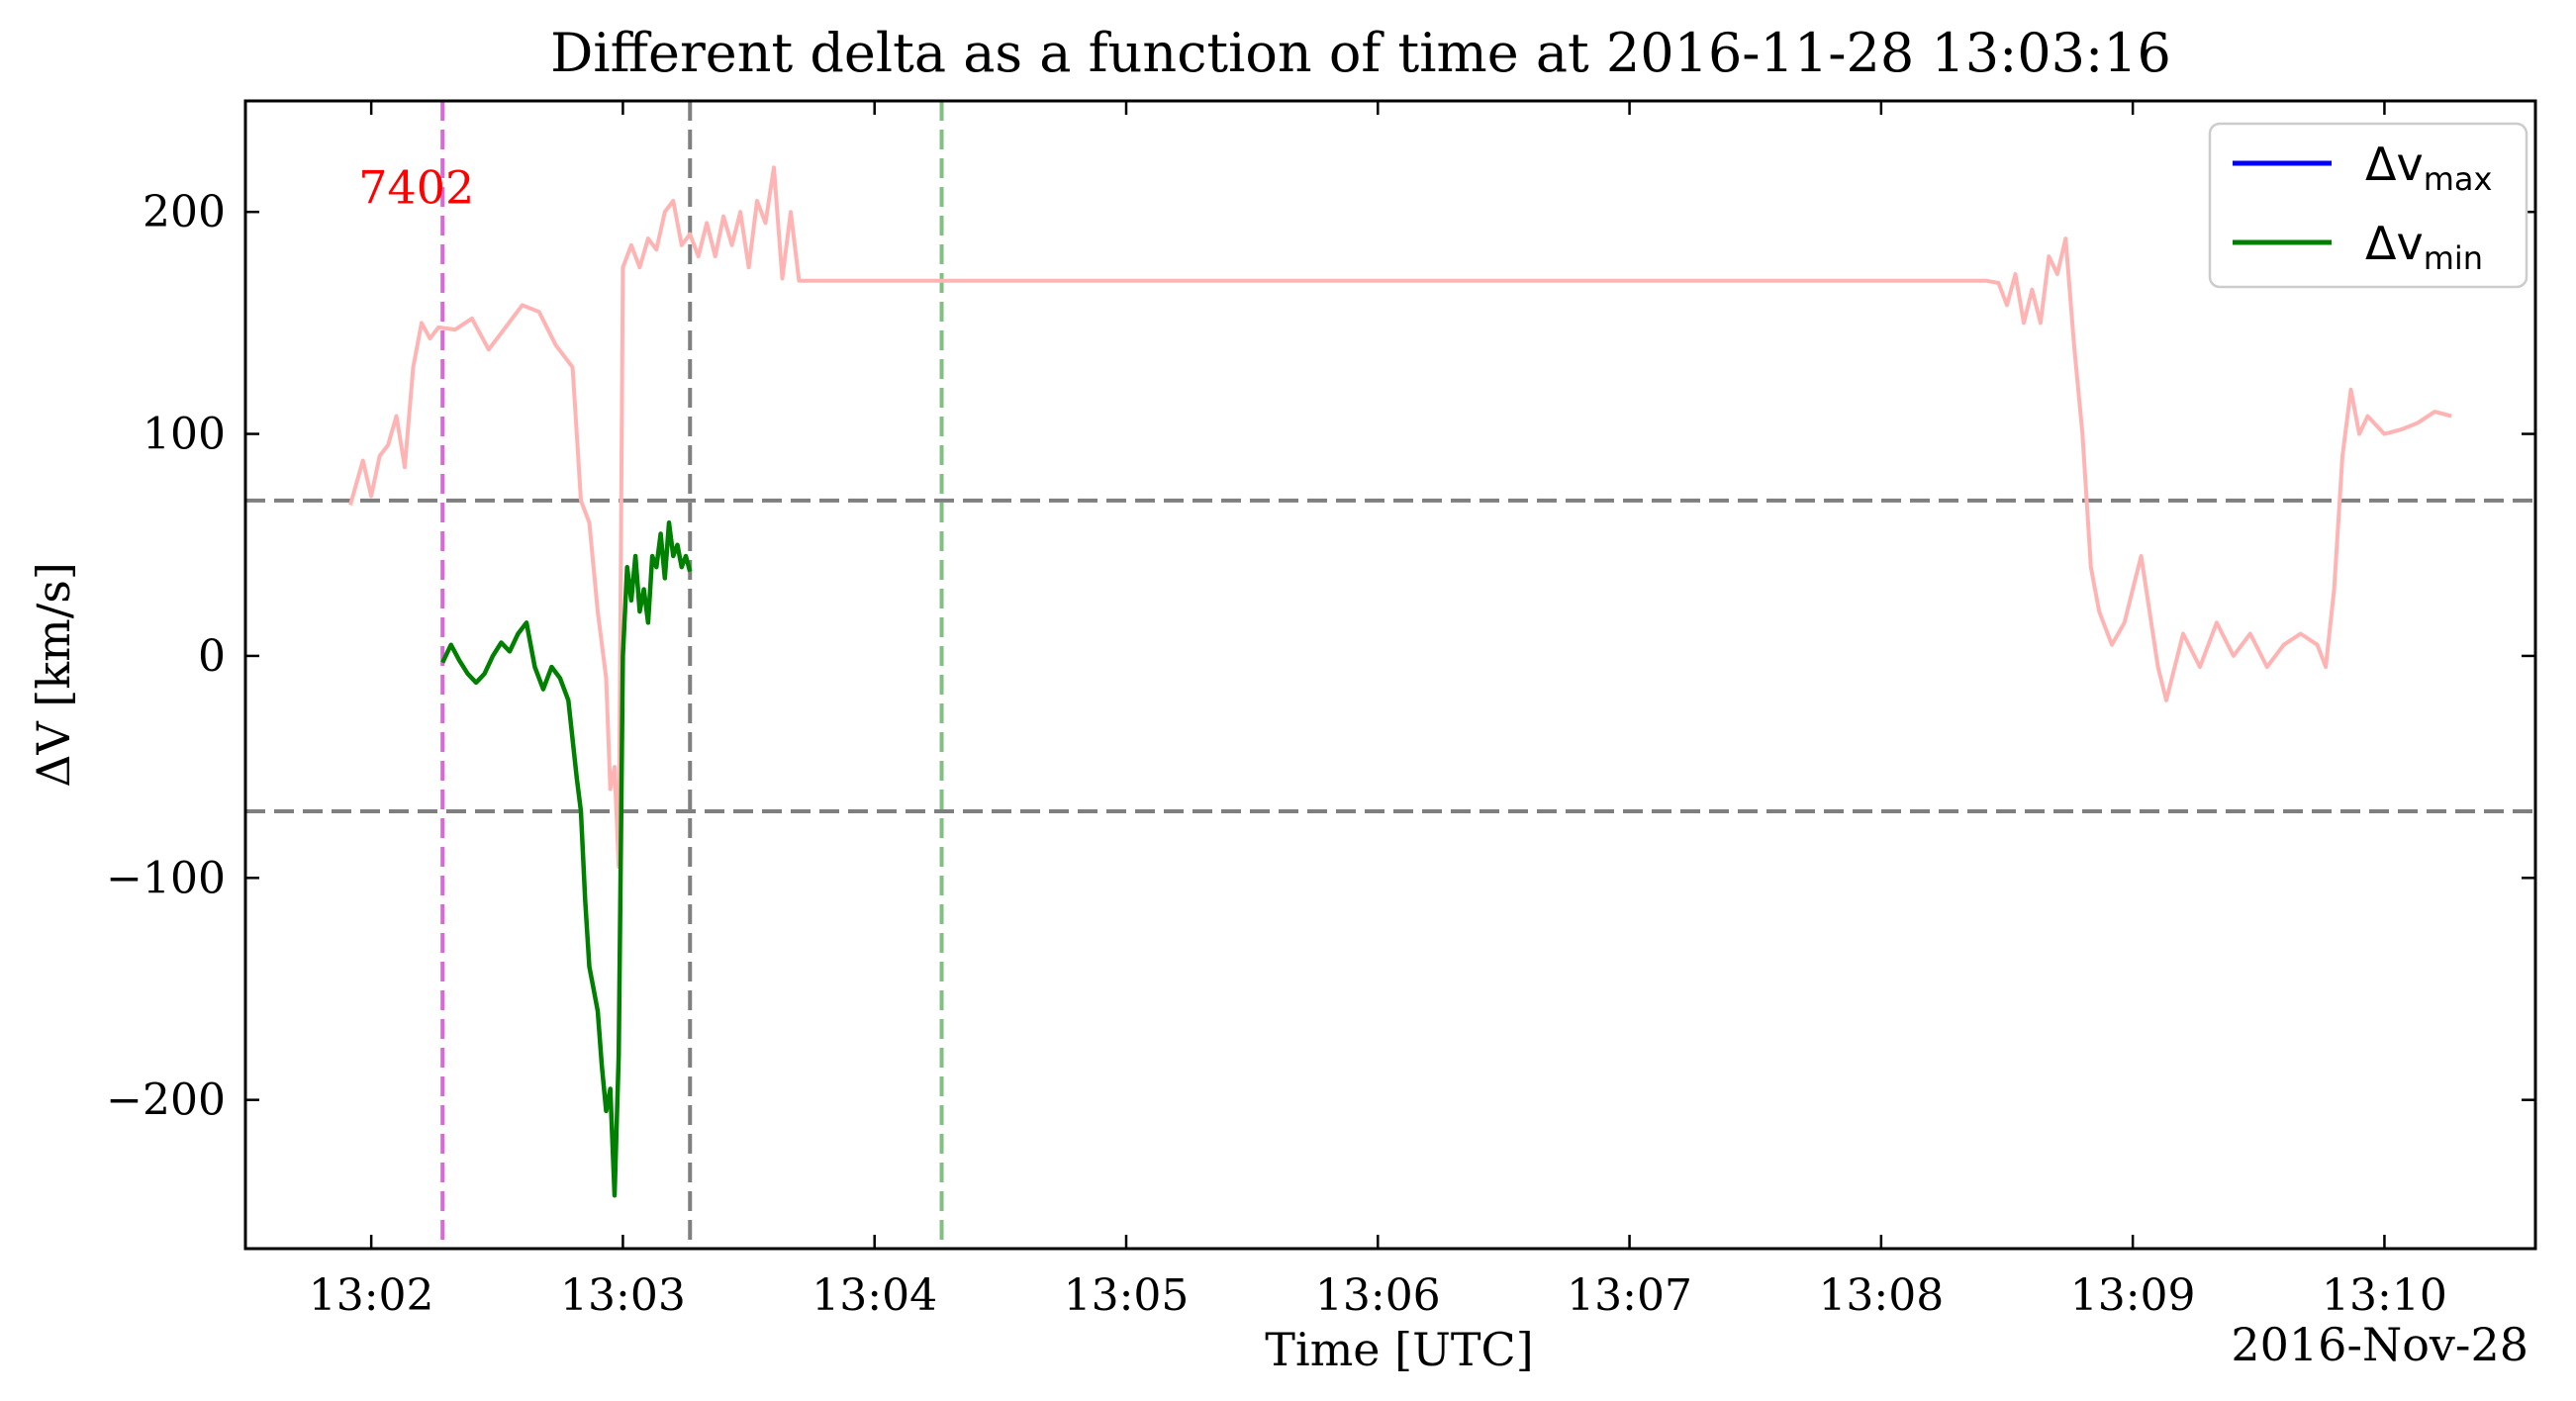 This screenshot has width=2576, height=1401. I want to click on y-tick-label-0: 200, so click(184, 212).